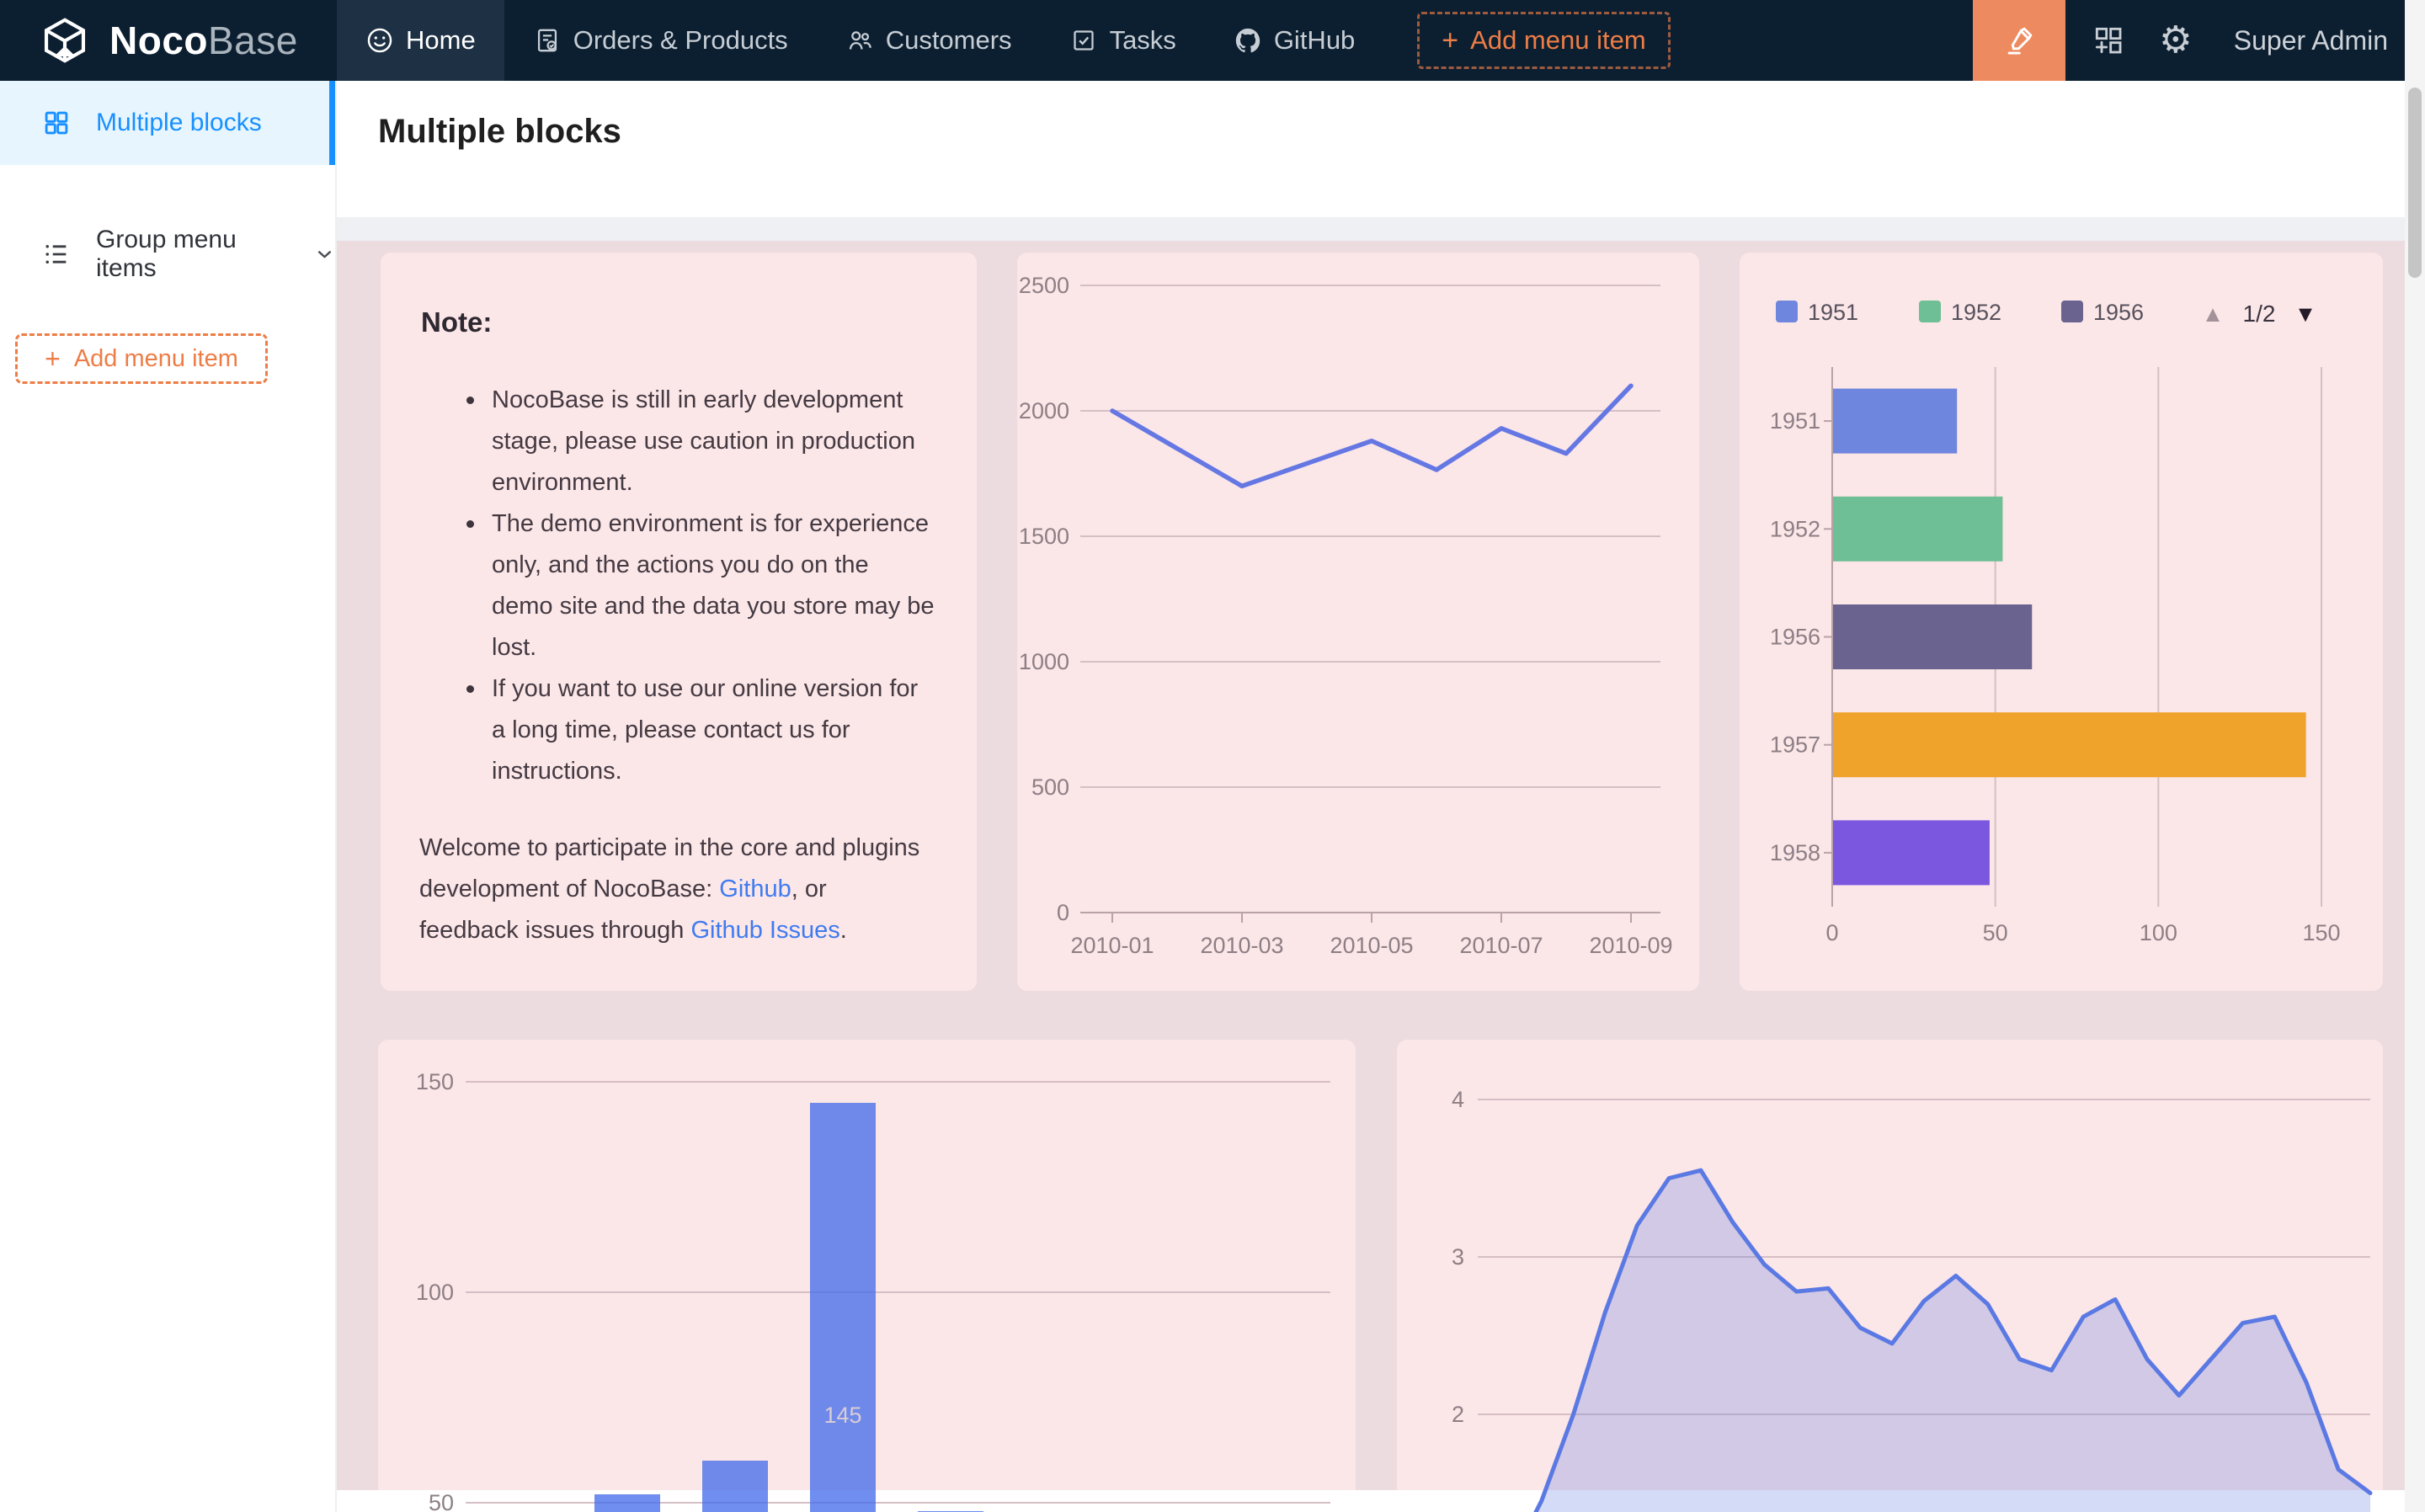  Describe the element at coordinates (1558, 40) in the screenshot. I see `nav-add-label: Add menu item` at that location.